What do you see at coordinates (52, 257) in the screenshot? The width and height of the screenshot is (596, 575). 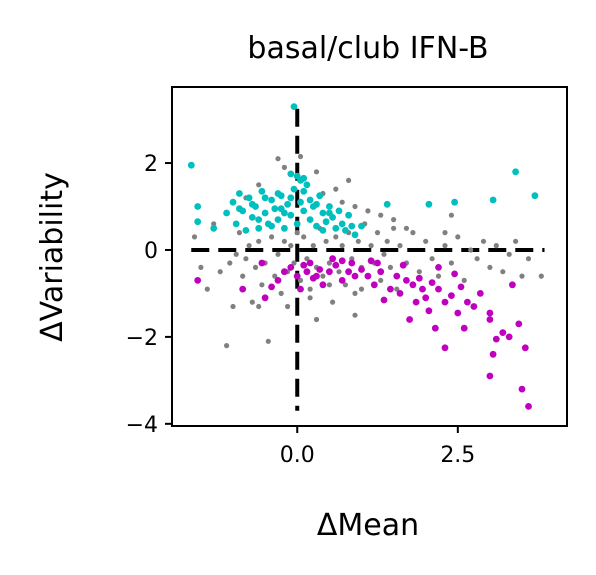 I see `y-axis-label: ΔVariability` at bounding box center [52, 257].